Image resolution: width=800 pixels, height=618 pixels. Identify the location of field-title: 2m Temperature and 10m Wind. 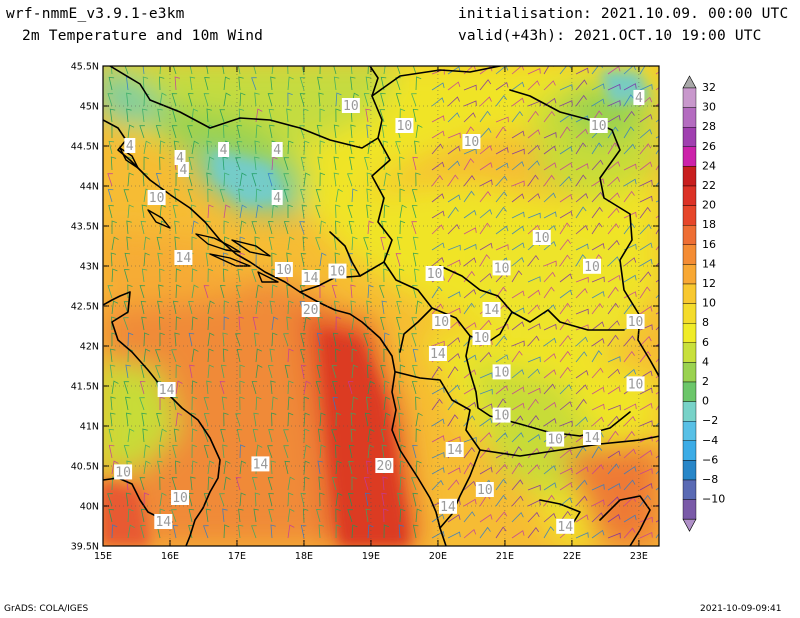
(143, 36).